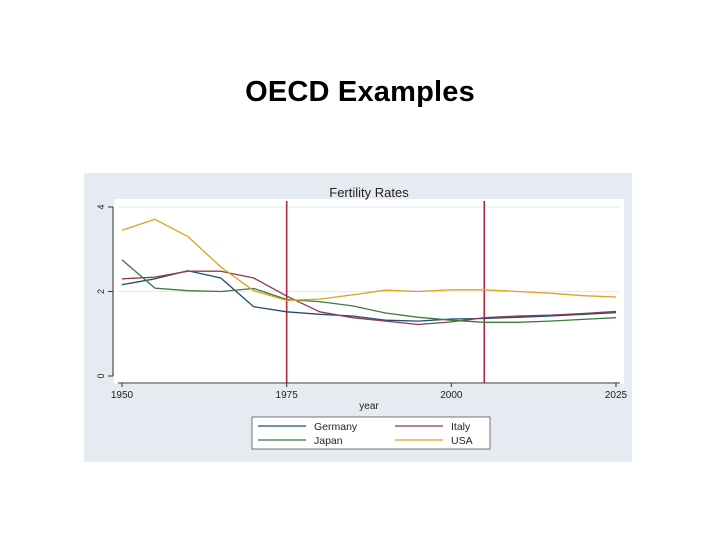 This screenshot has height=540, width=720. What do you see at coordinates (328, 441) in the screenshot?
I see `legend-label: Japan` at bounding box center [328, 441].